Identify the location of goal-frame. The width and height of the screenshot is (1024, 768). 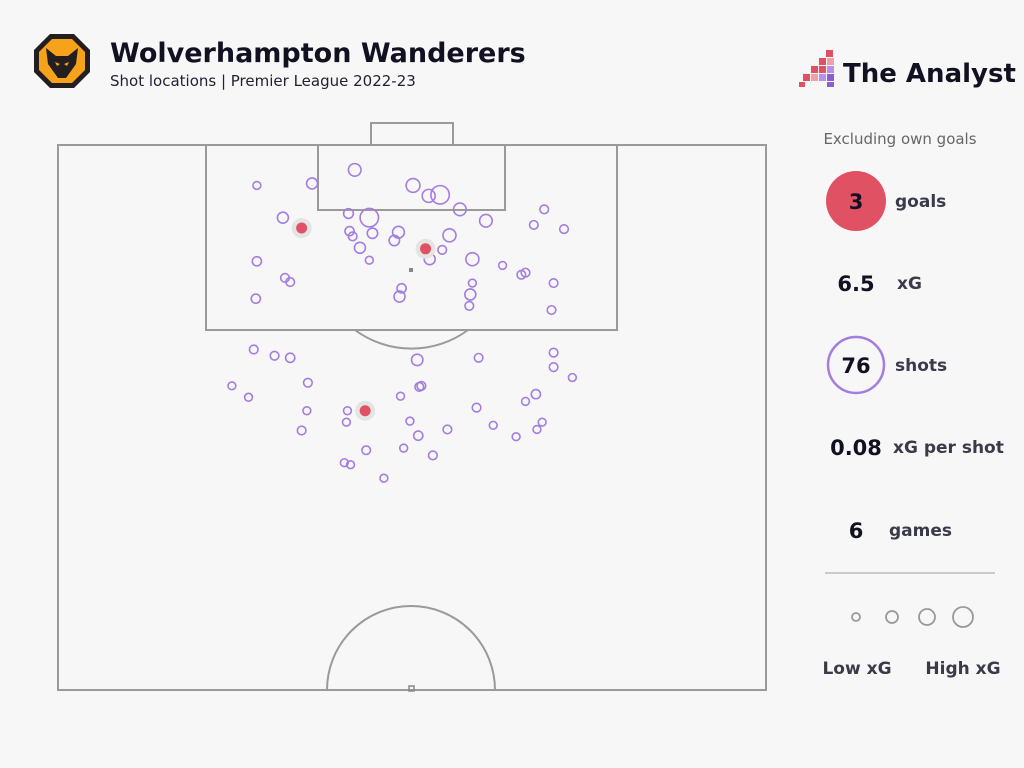
(412, 134).